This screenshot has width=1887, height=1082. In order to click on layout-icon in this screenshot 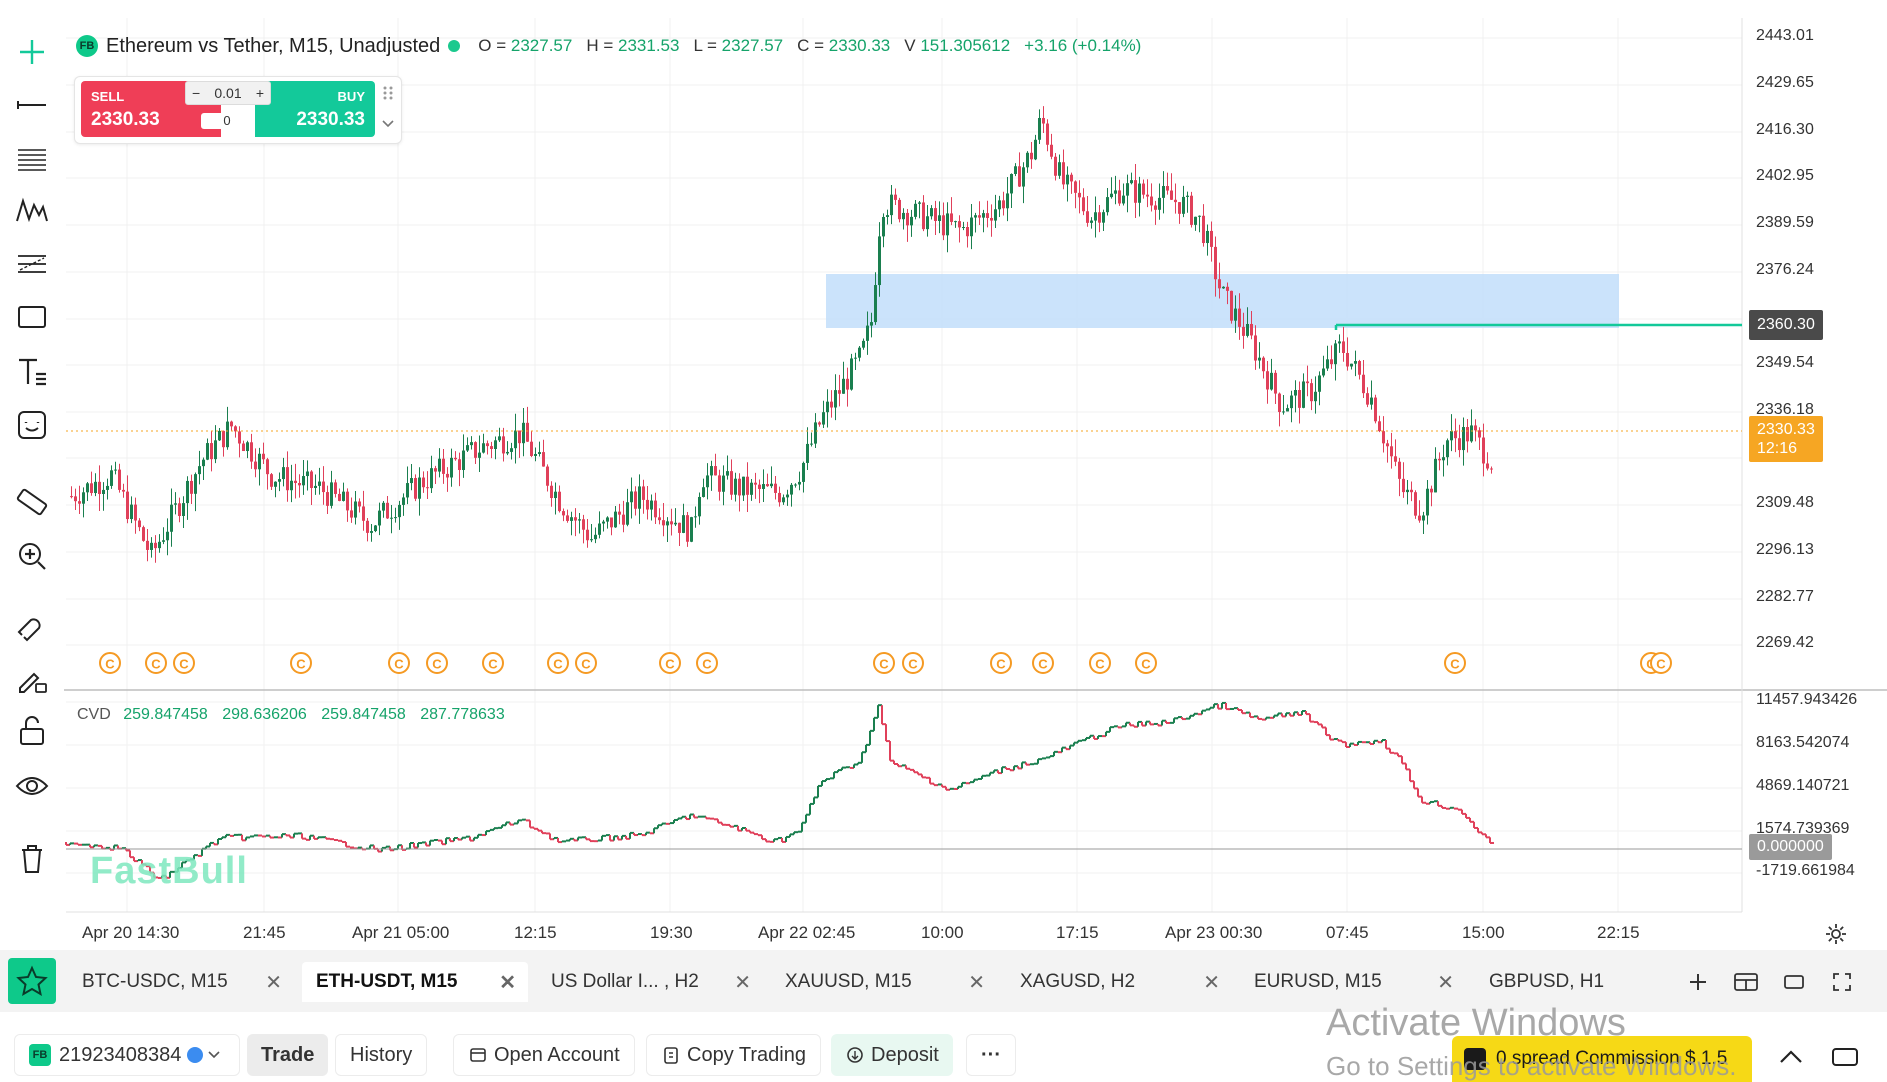, I will do `click(1746, 982)`.